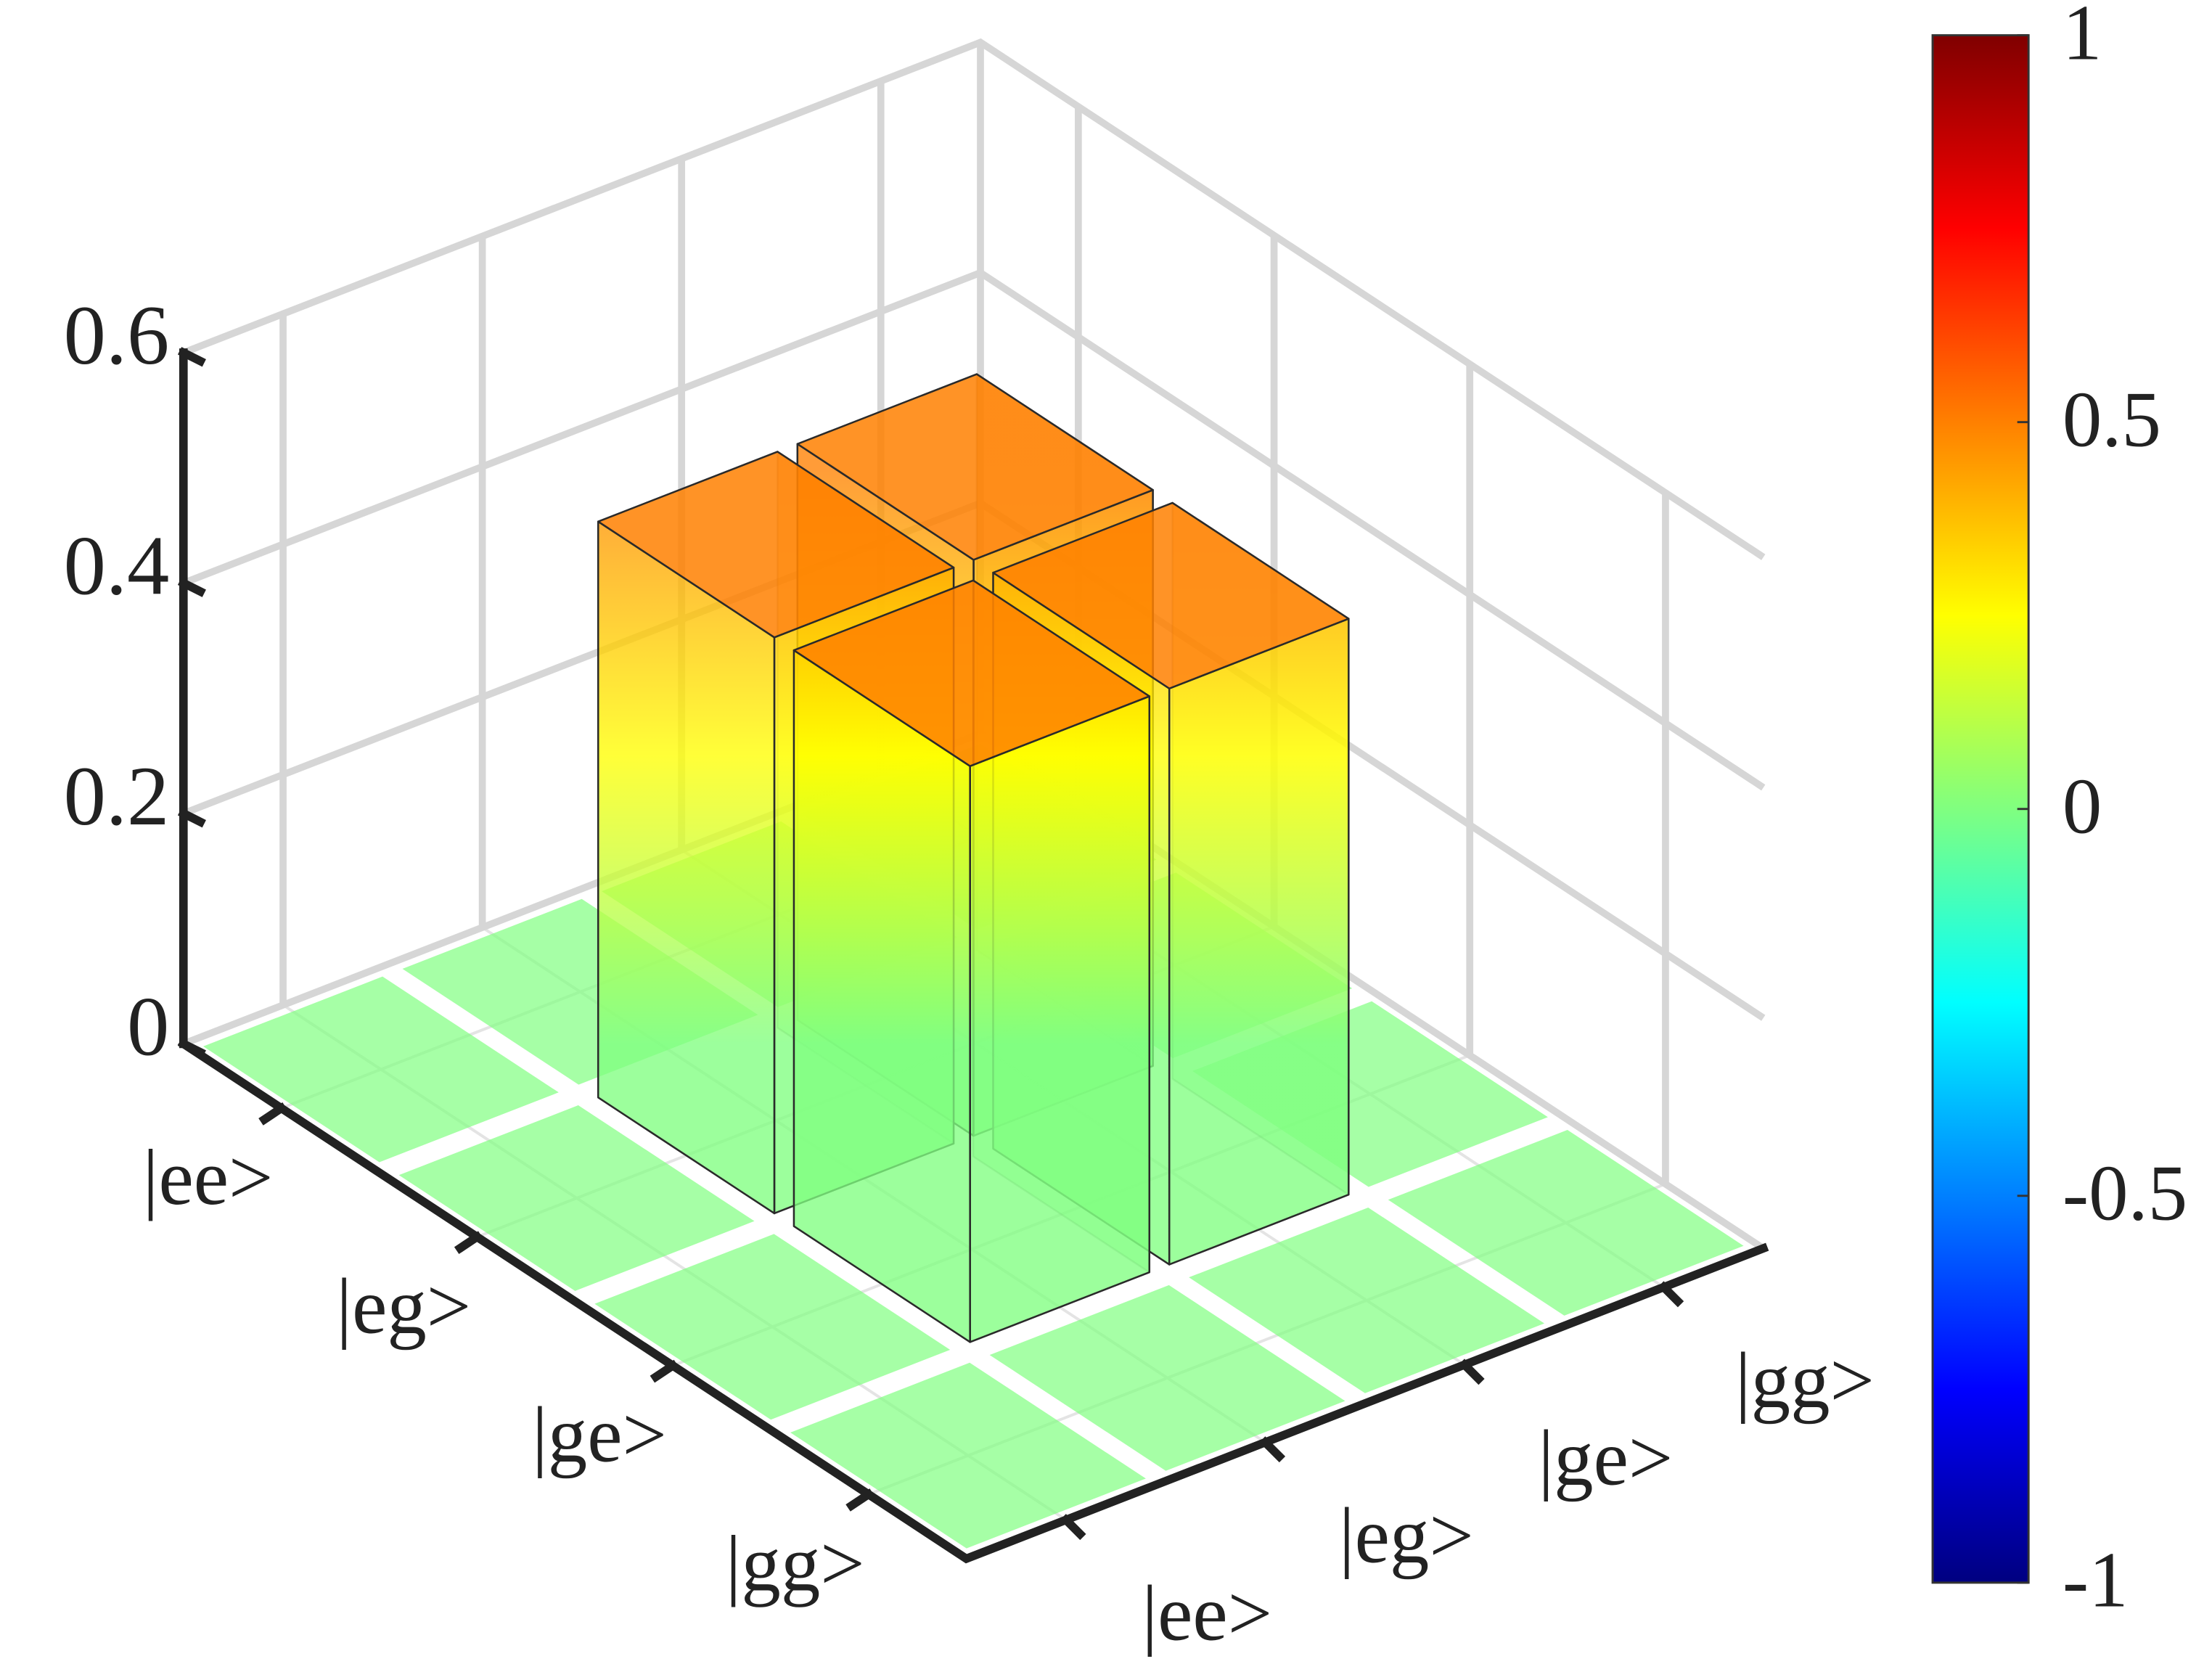  Describe the element at coordinates (2082, 806) in the screenshot. I see `colorbar-tick-label: 0` at that location.